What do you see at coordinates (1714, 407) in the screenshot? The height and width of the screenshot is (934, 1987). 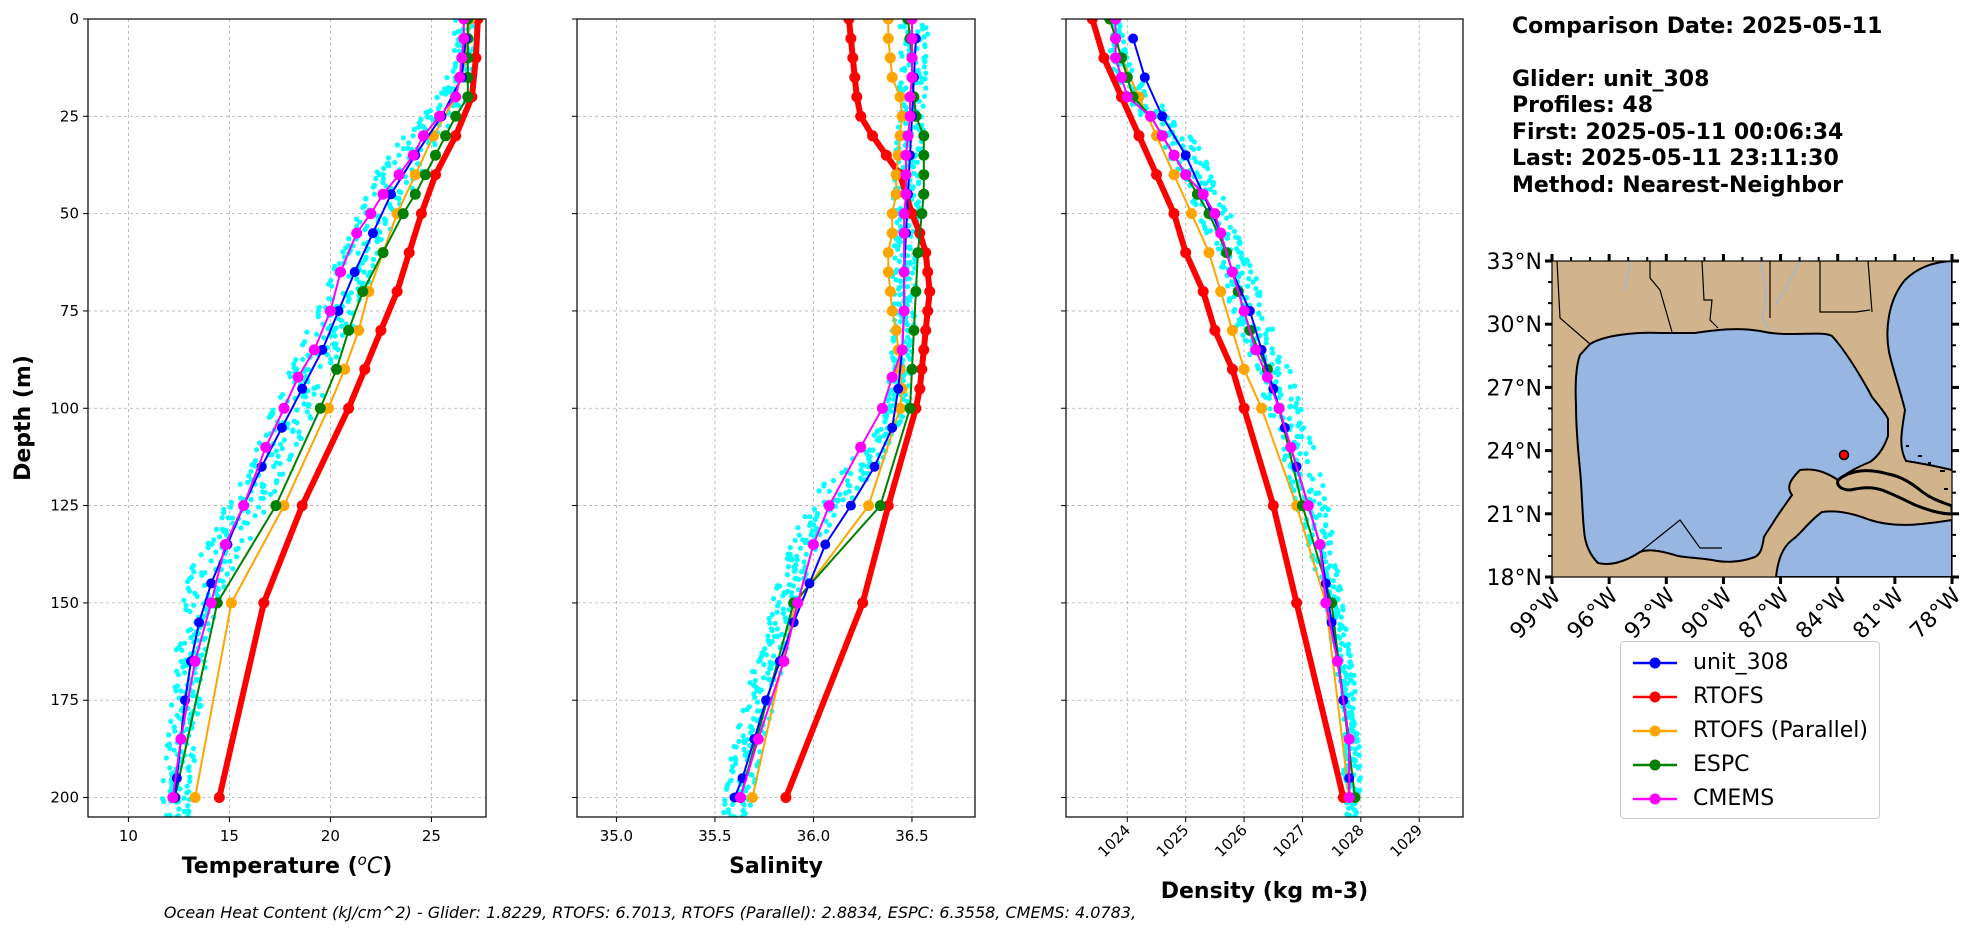 I see `map-borders` at bounding box center [1714, 407].